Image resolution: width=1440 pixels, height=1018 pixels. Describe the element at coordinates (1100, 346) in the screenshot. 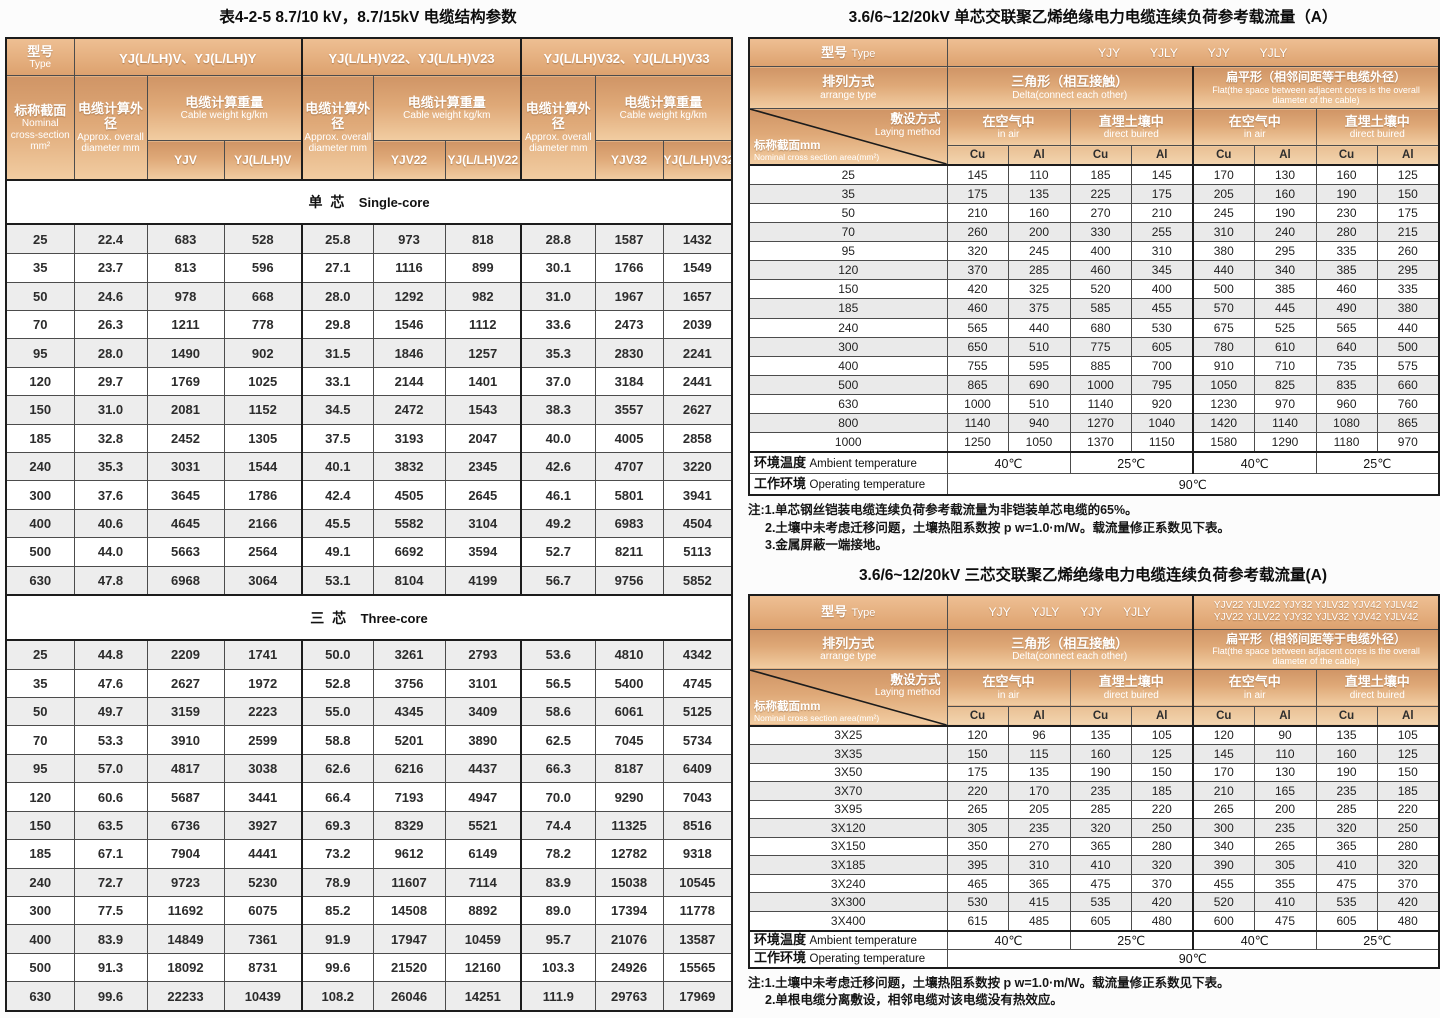

I see `value-cell: 775` at that location.